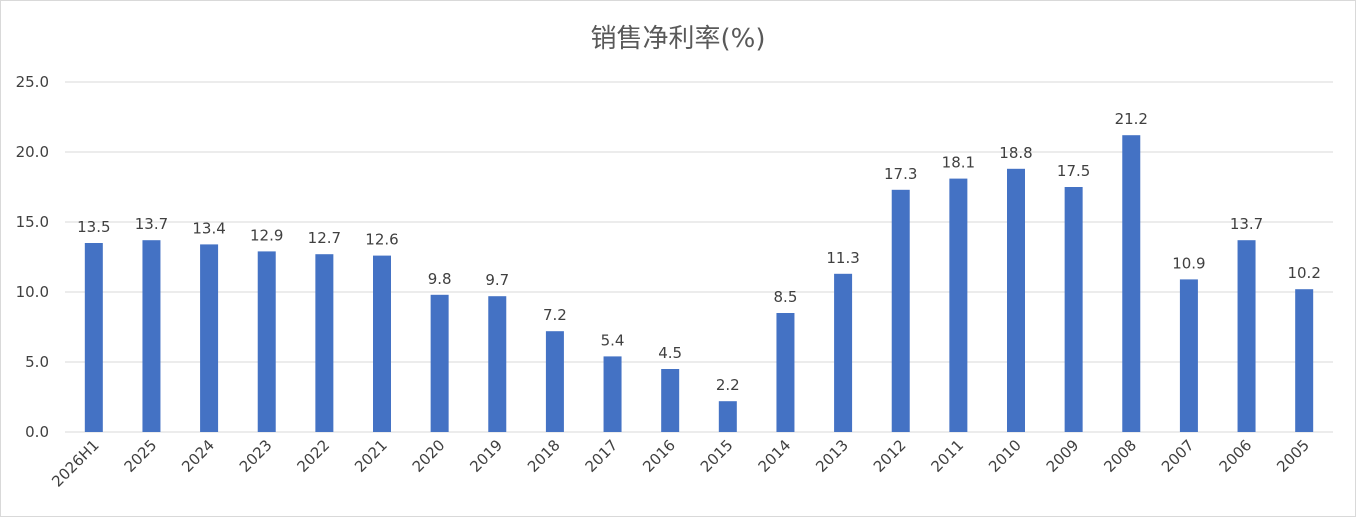  What do you see at coordinates (775, 456) in the screenshot?
I see `x-tick-label: 2014` at bounding box center [775, 456].